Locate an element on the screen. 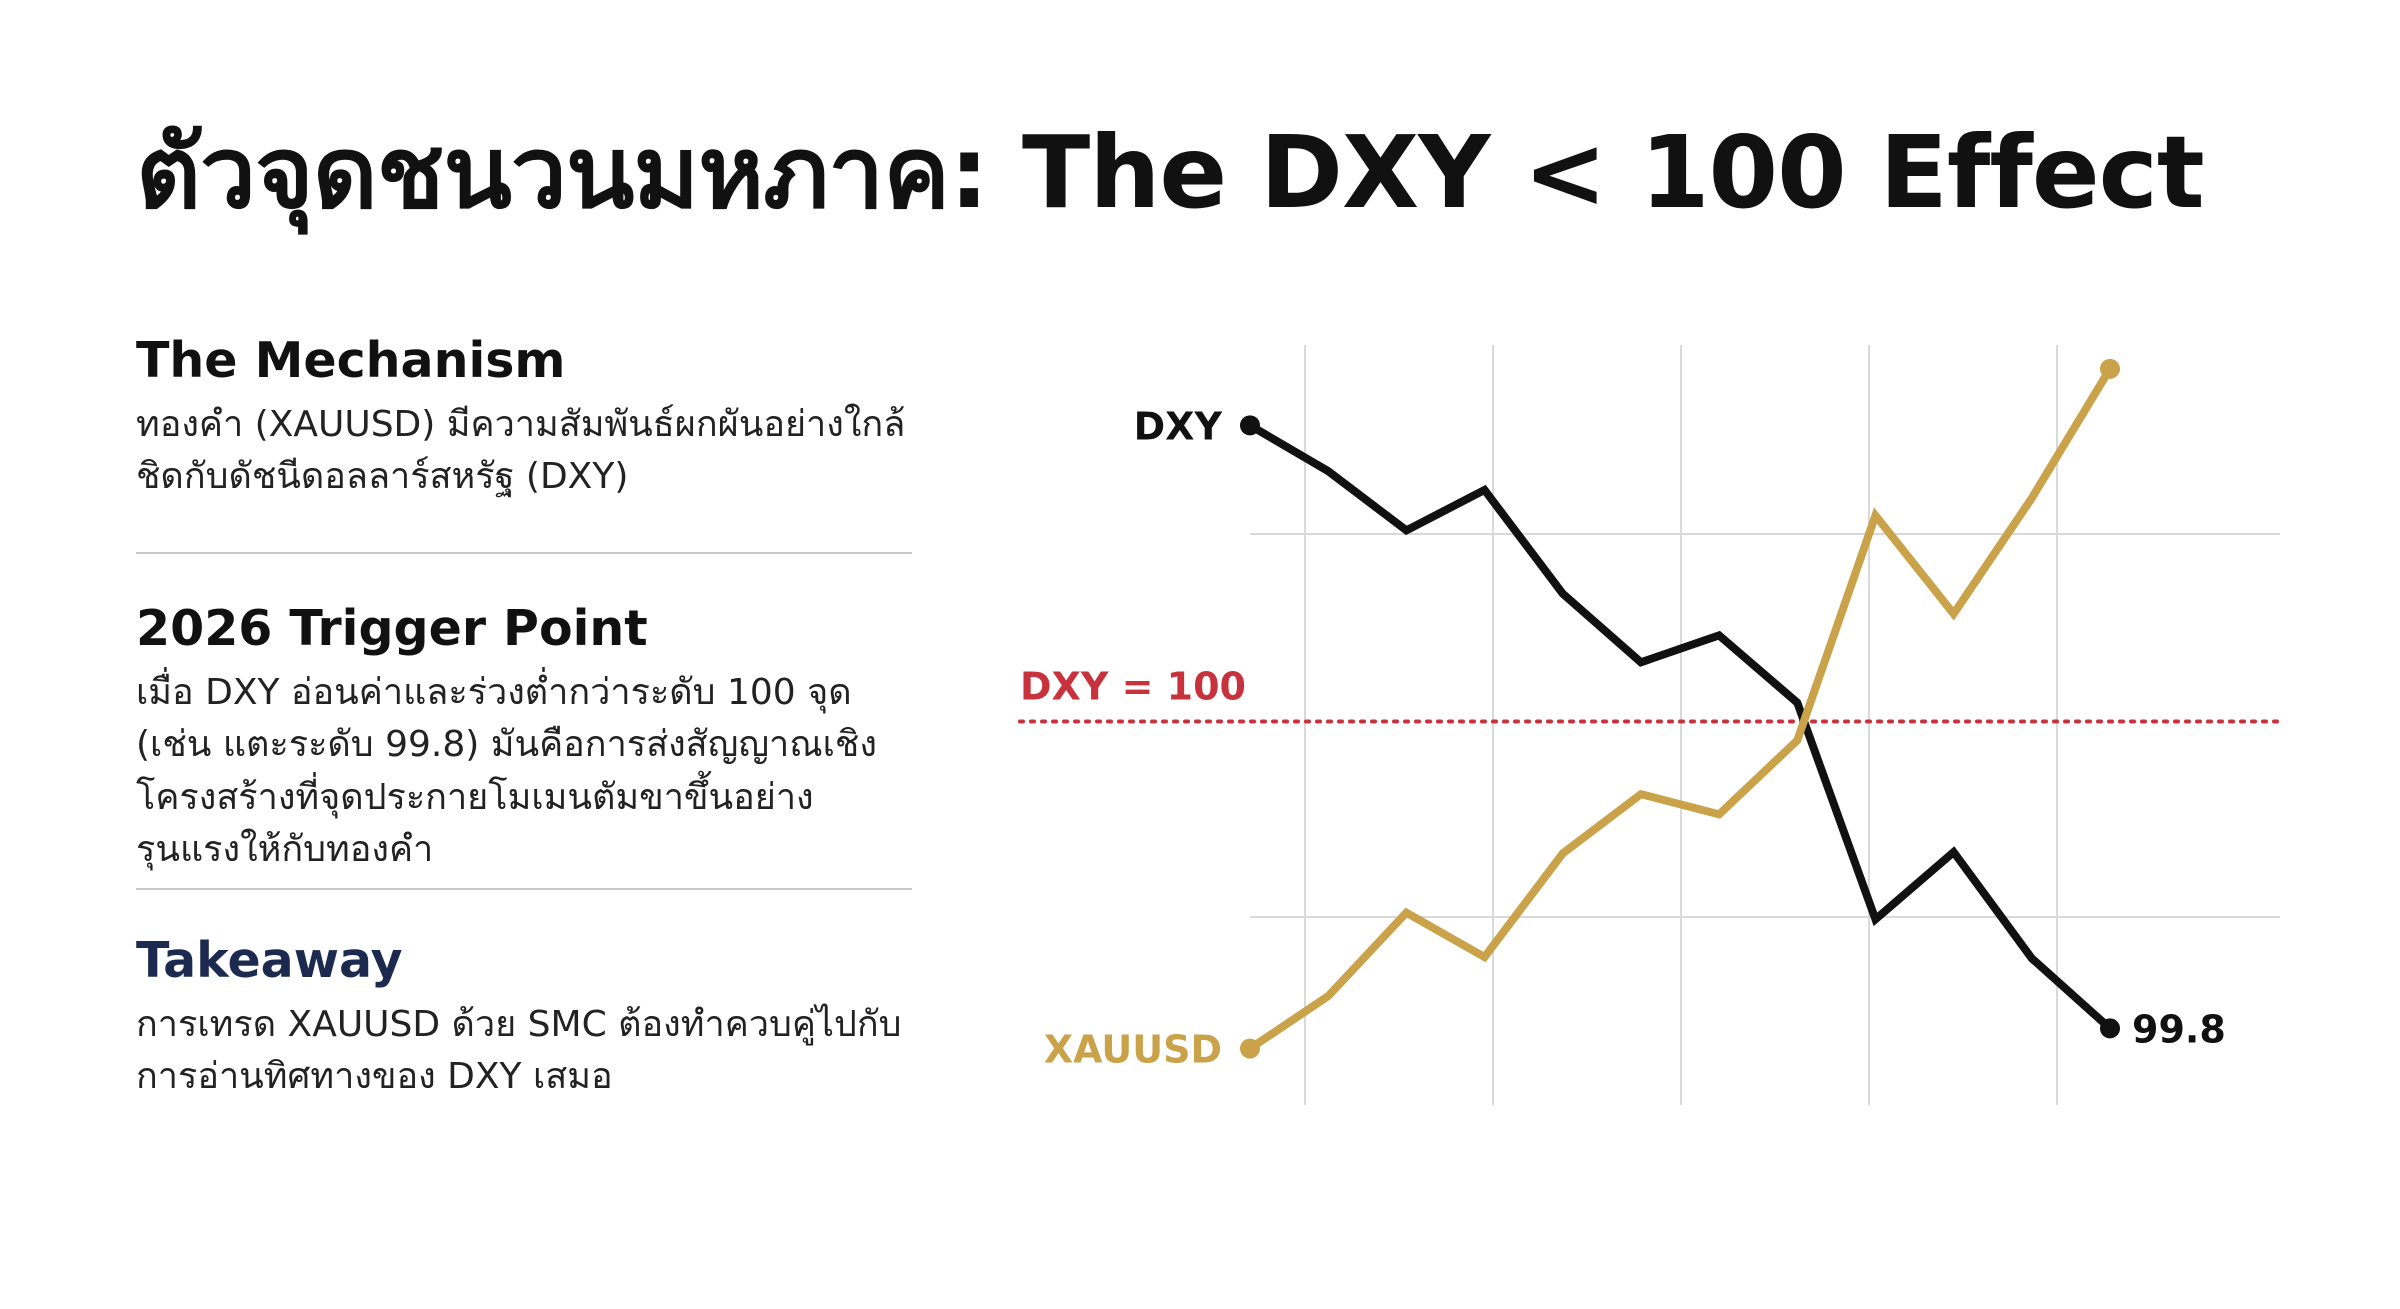 The width and height of the screenshot is (2400, 1309). section-heading-trigger-point: 2026 Trigger Point is located at coordinates (392, 628).